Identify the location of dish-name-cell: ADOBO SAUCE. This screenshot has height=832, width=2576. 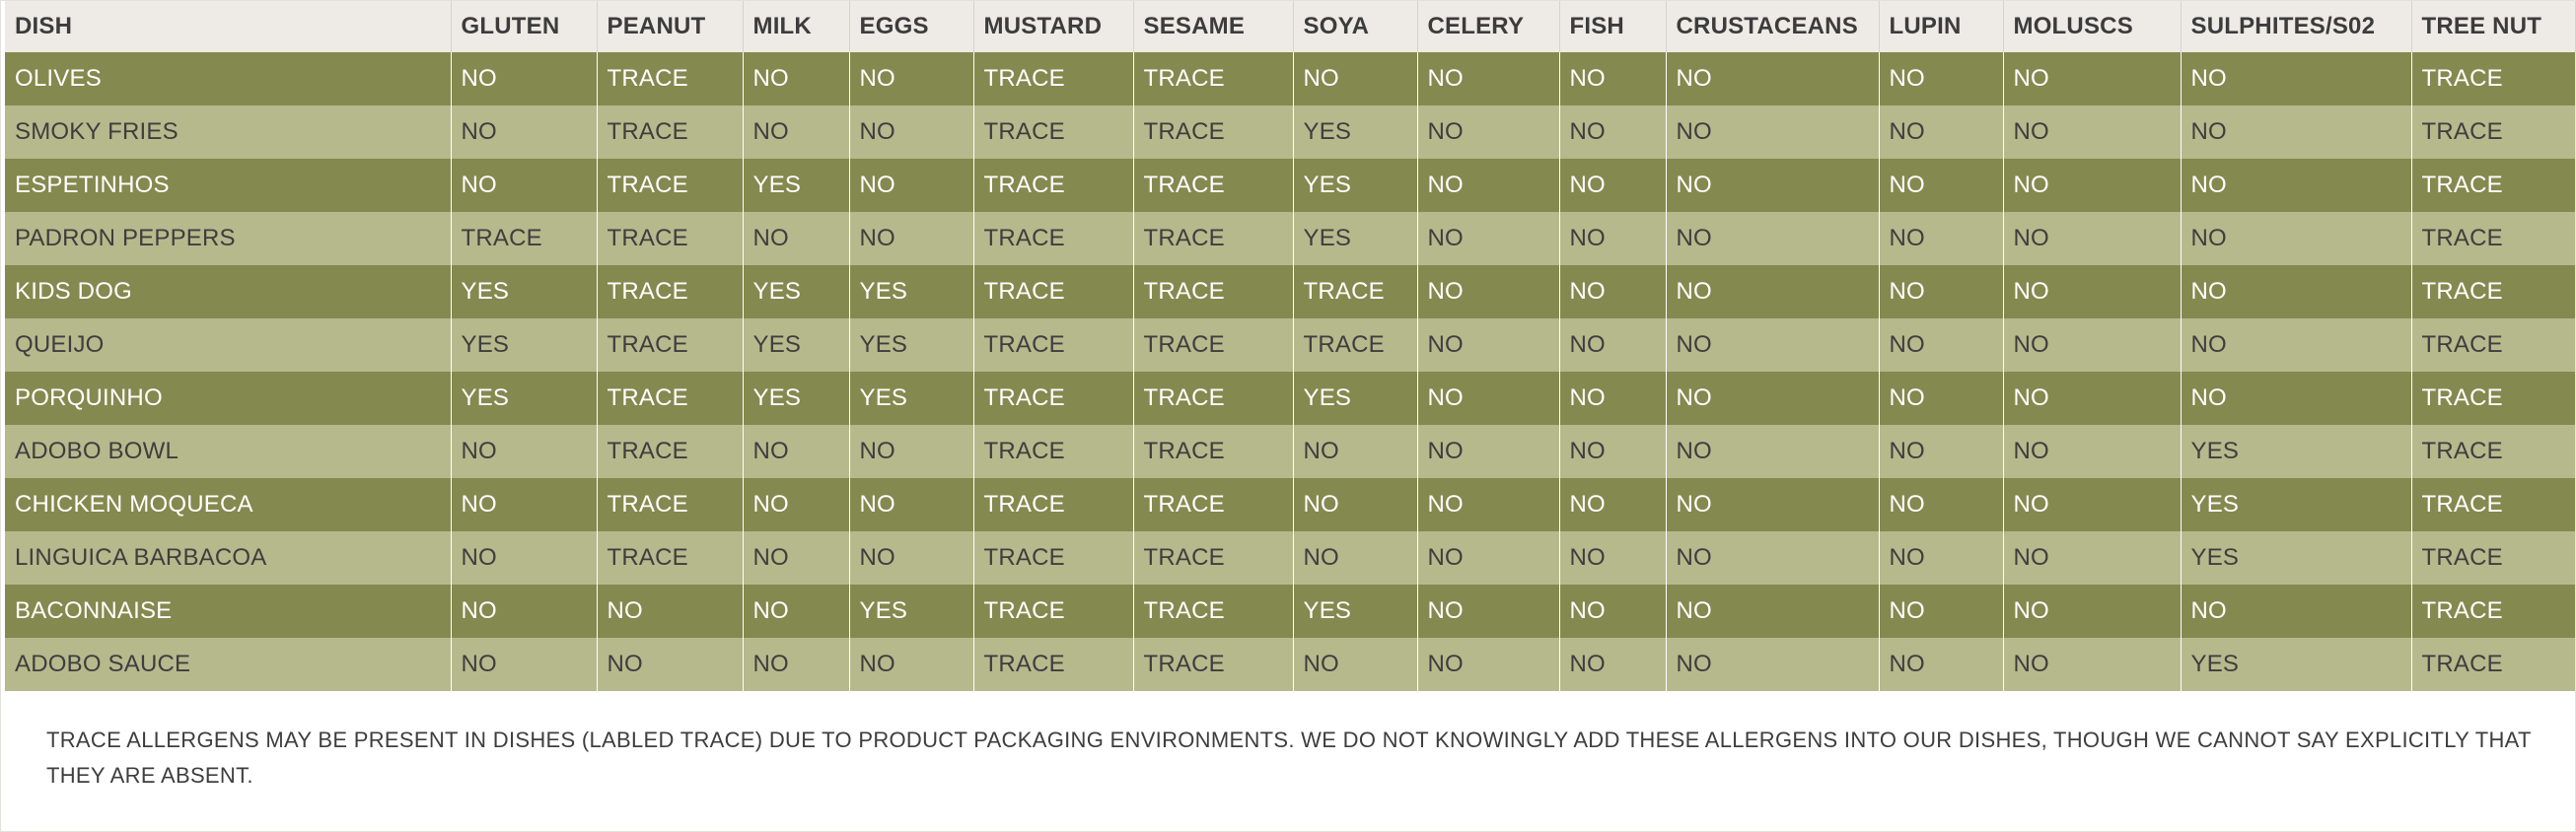
(228, 664).